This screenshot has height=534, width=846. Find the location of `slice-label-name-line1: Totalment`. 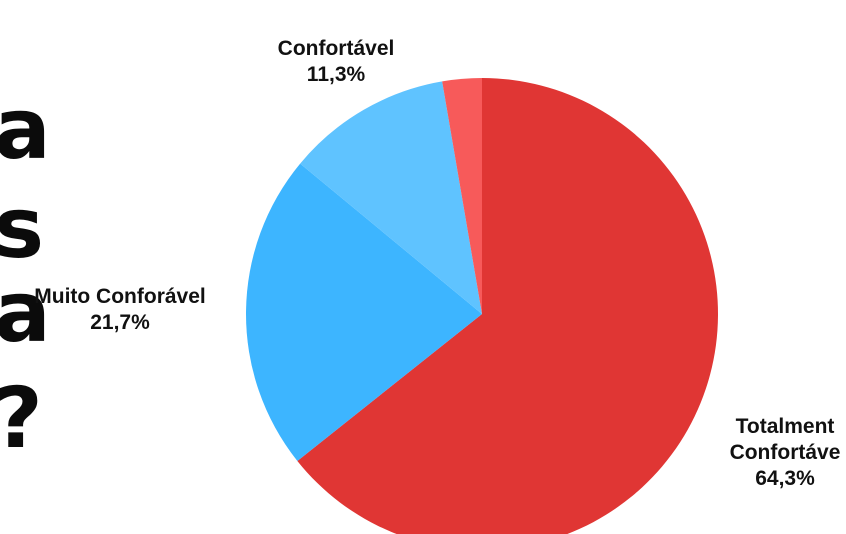

slice-label-name-line1: Totalment is located at coordinates (785, 426).